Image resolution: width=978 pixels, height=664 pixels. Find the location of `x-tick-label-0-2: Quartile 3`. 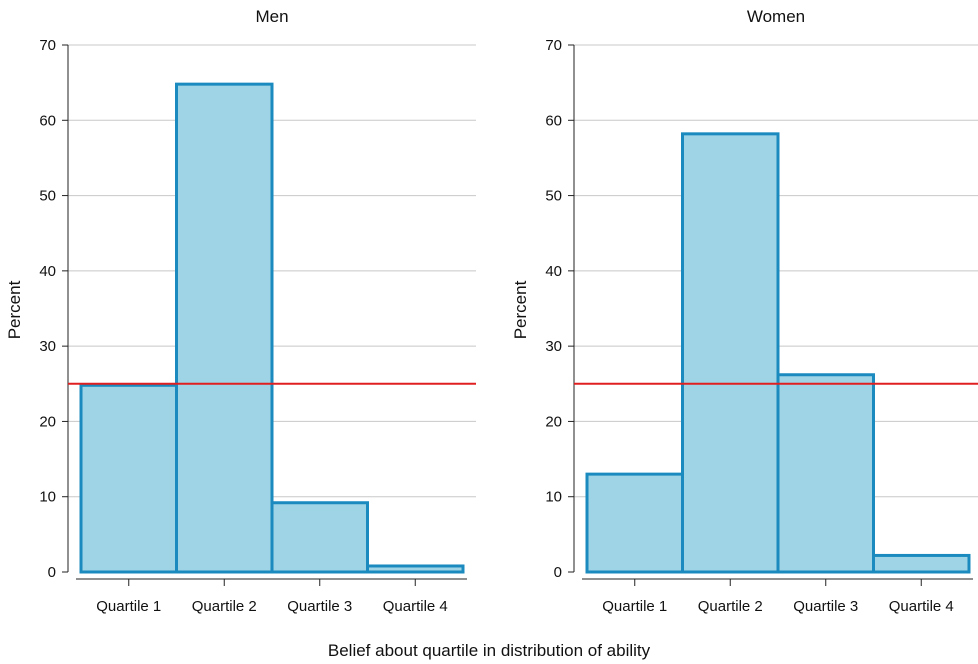

x-tick-label-0-2: Quartile 3 is located at coordinates (319, 606).